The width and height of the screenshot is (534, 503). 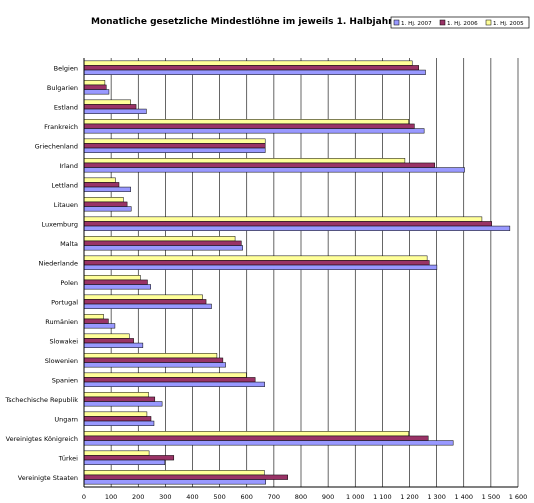 What do you see at coordinates (111, 497) in the screenshot?
I see `x-tick-label: 100` at bounding box center [111, 497].